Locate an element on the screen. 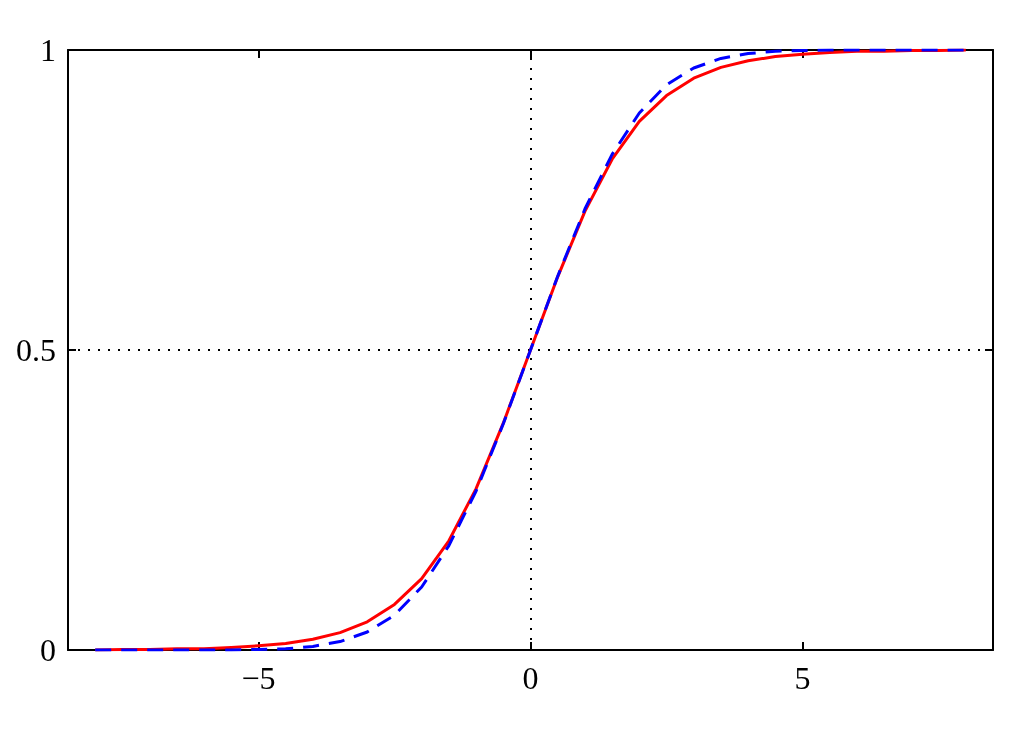 The width and height of the screenshot is (1019, 746). x-tick-label: 5 is located at coordinates (802, 678).